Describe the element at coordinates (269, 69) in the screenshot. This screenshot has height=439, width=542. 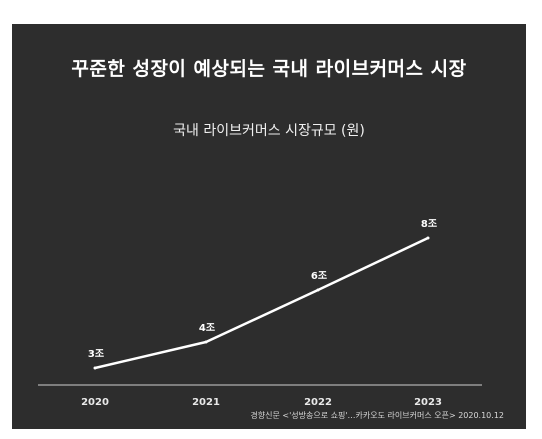
I see `headline: 꾸준한 성장이 예상되는 국내 라이브커머스 시장` at that location.